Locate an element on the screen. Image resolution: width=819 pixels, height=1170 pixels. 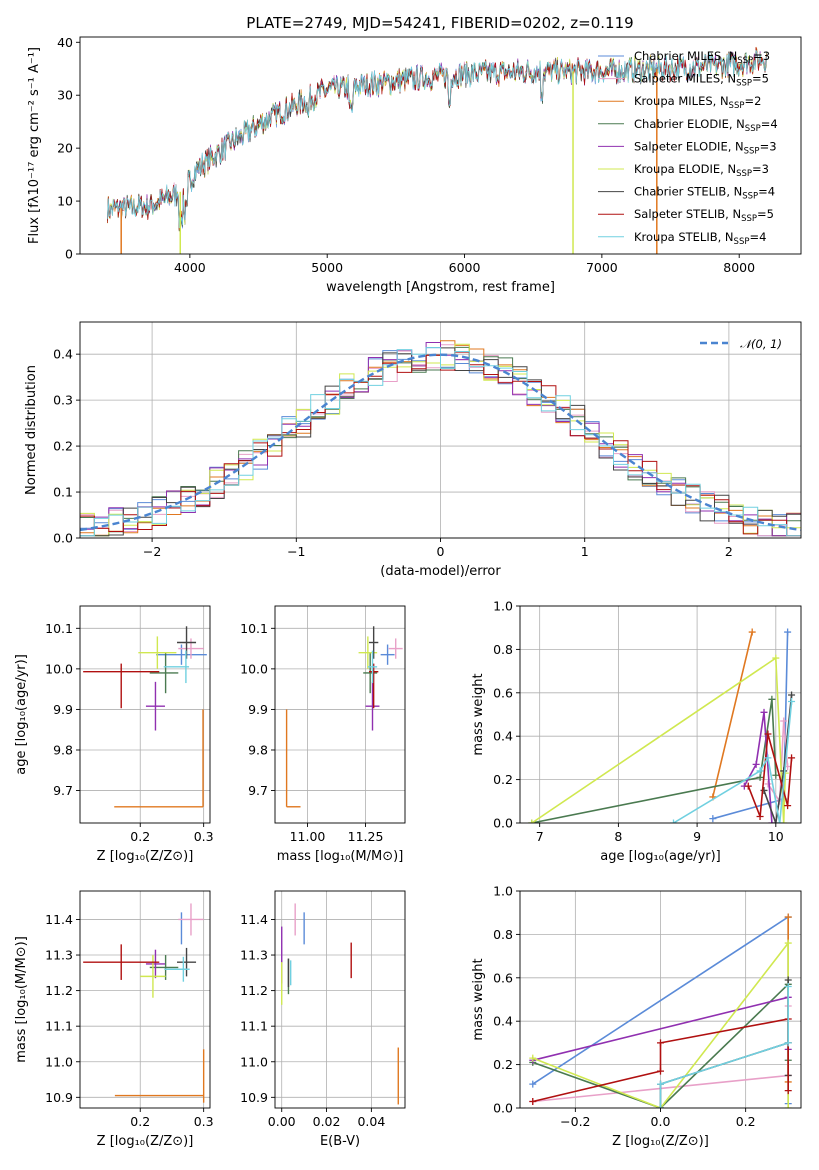
x-tick-label: 1 is located at coordinates (585, 551).